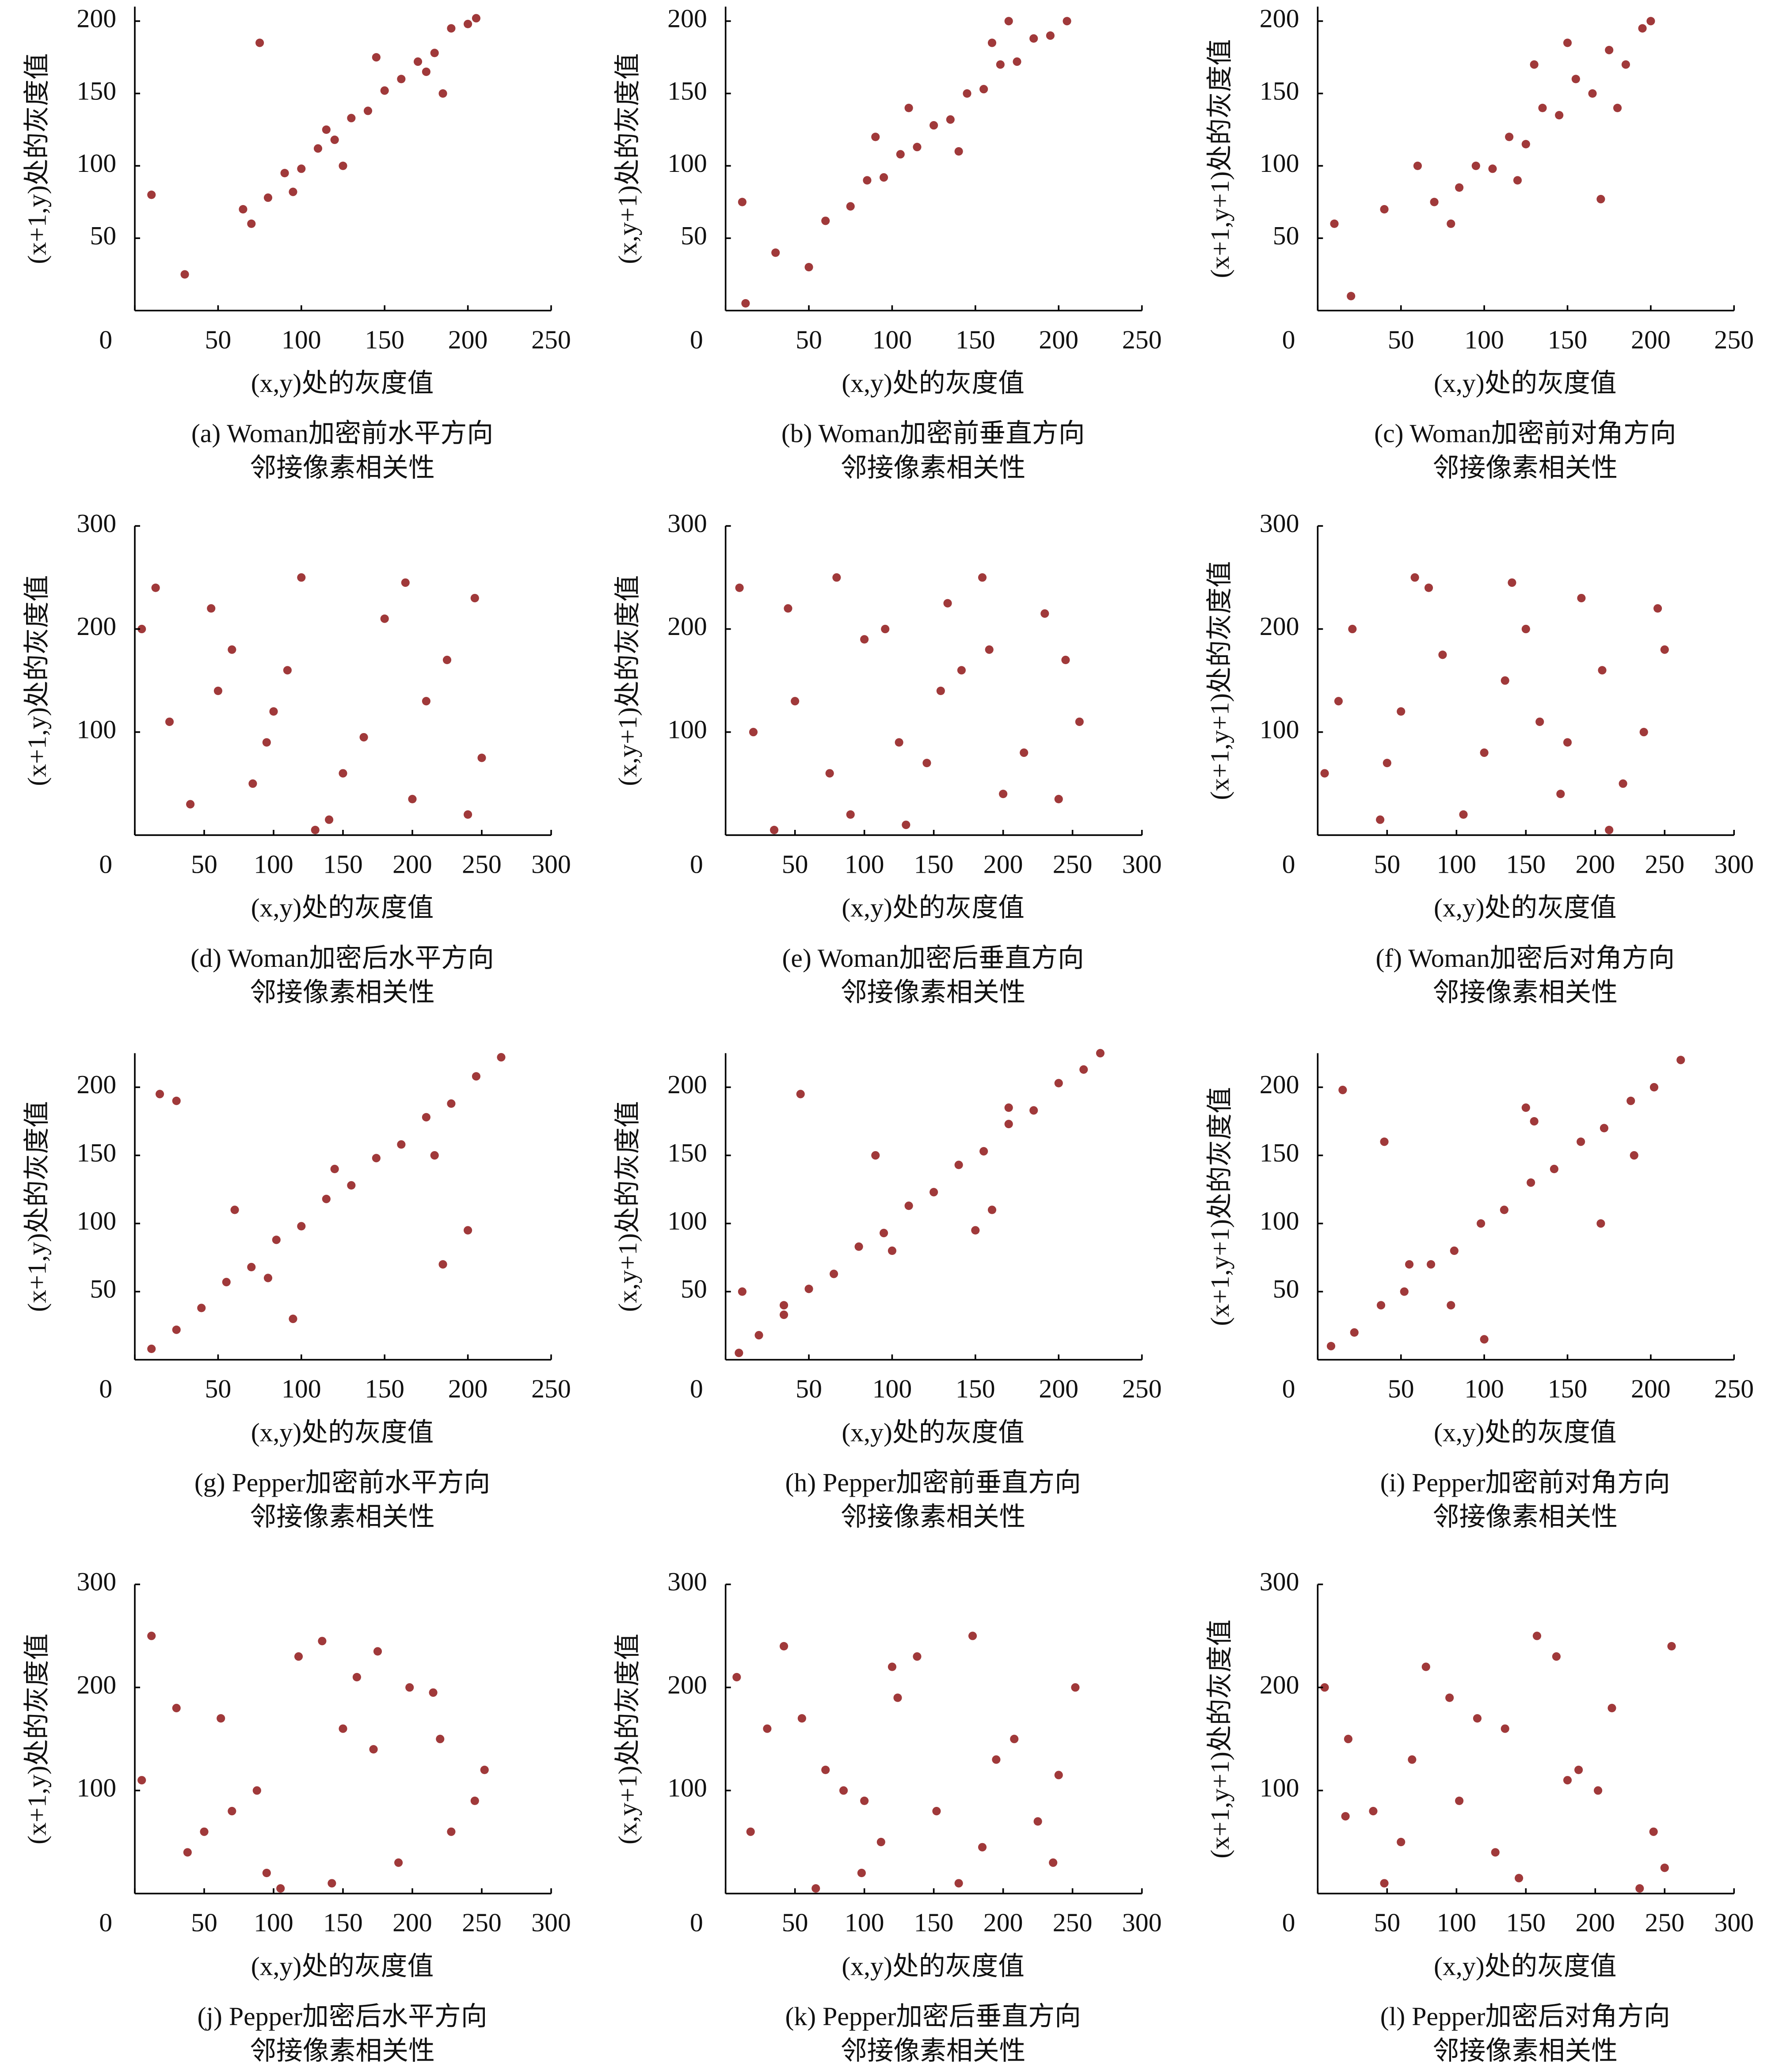  What do you see at coordinates (1734, 863) in the screenshot?
I see `x-tick-label: 300` at bounding box center [1734, 863].